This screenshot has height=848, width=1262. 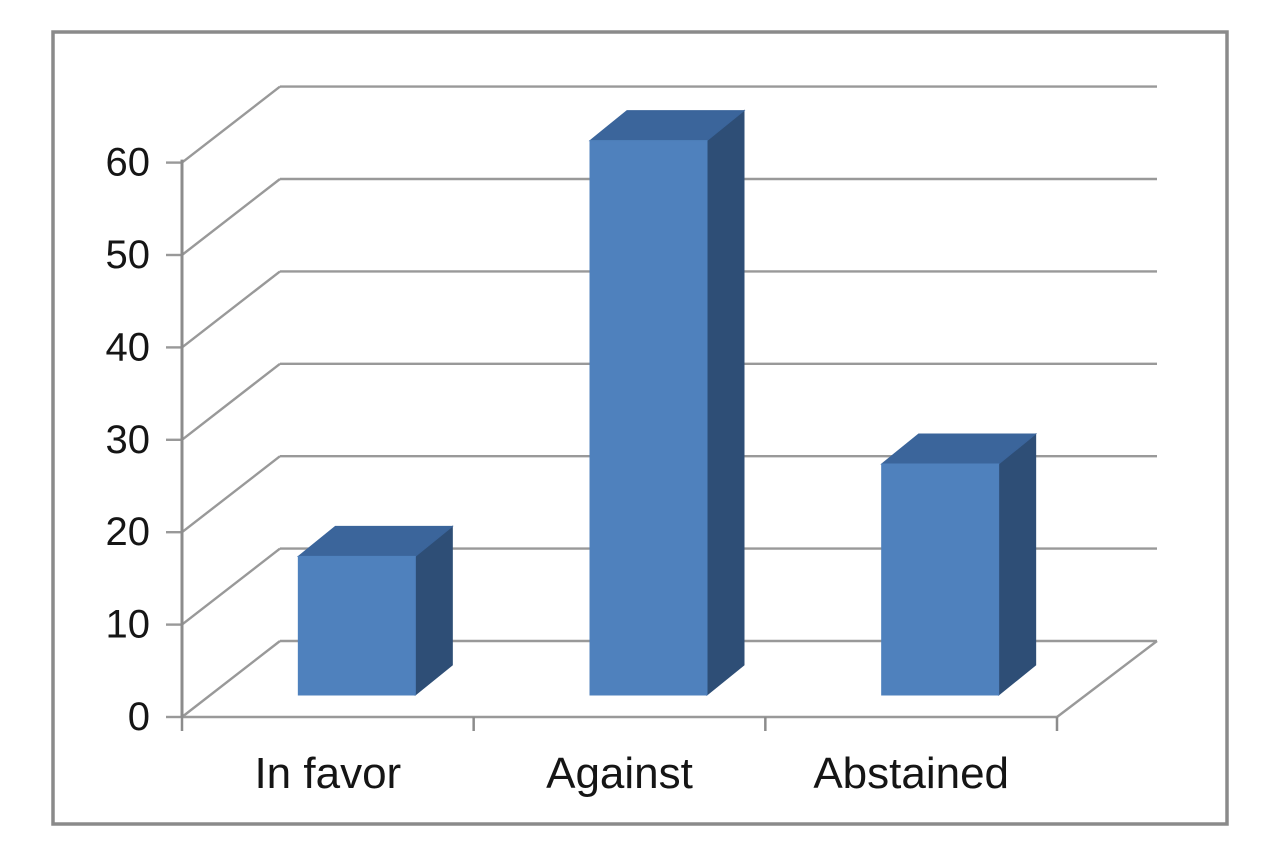 What do you see at coordinates (1107, 679) in the screenshot?
I see `floor-right-edge` at bounding box center [1107, 679].